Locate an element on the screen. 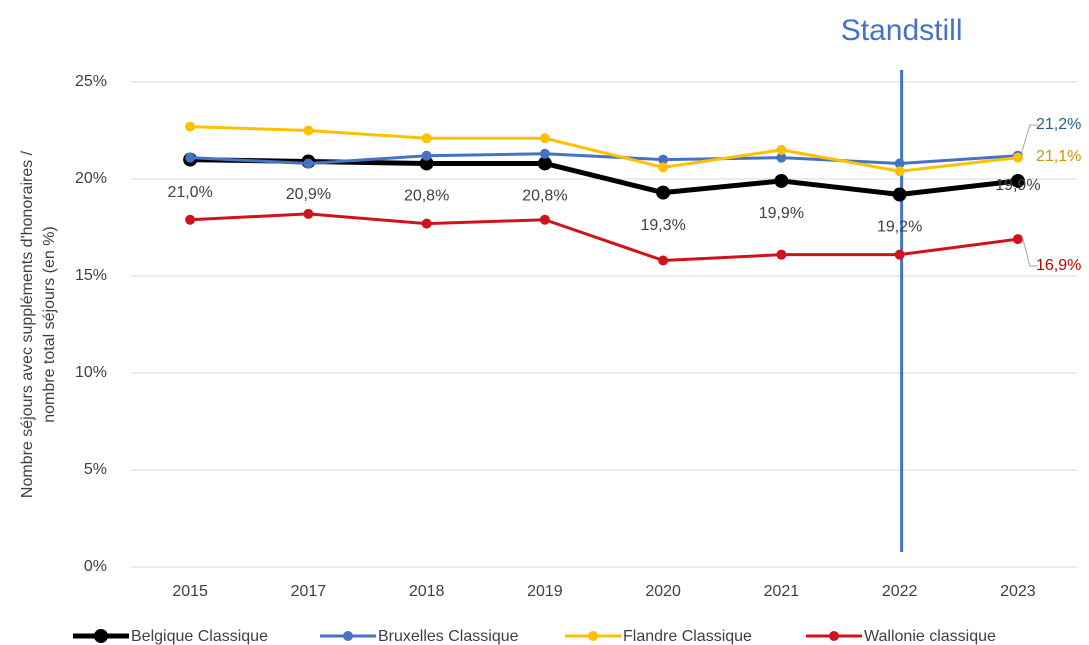 The image size is (1089, 645). legend-label: Belgique Classique is located at coordinates (199, 636).